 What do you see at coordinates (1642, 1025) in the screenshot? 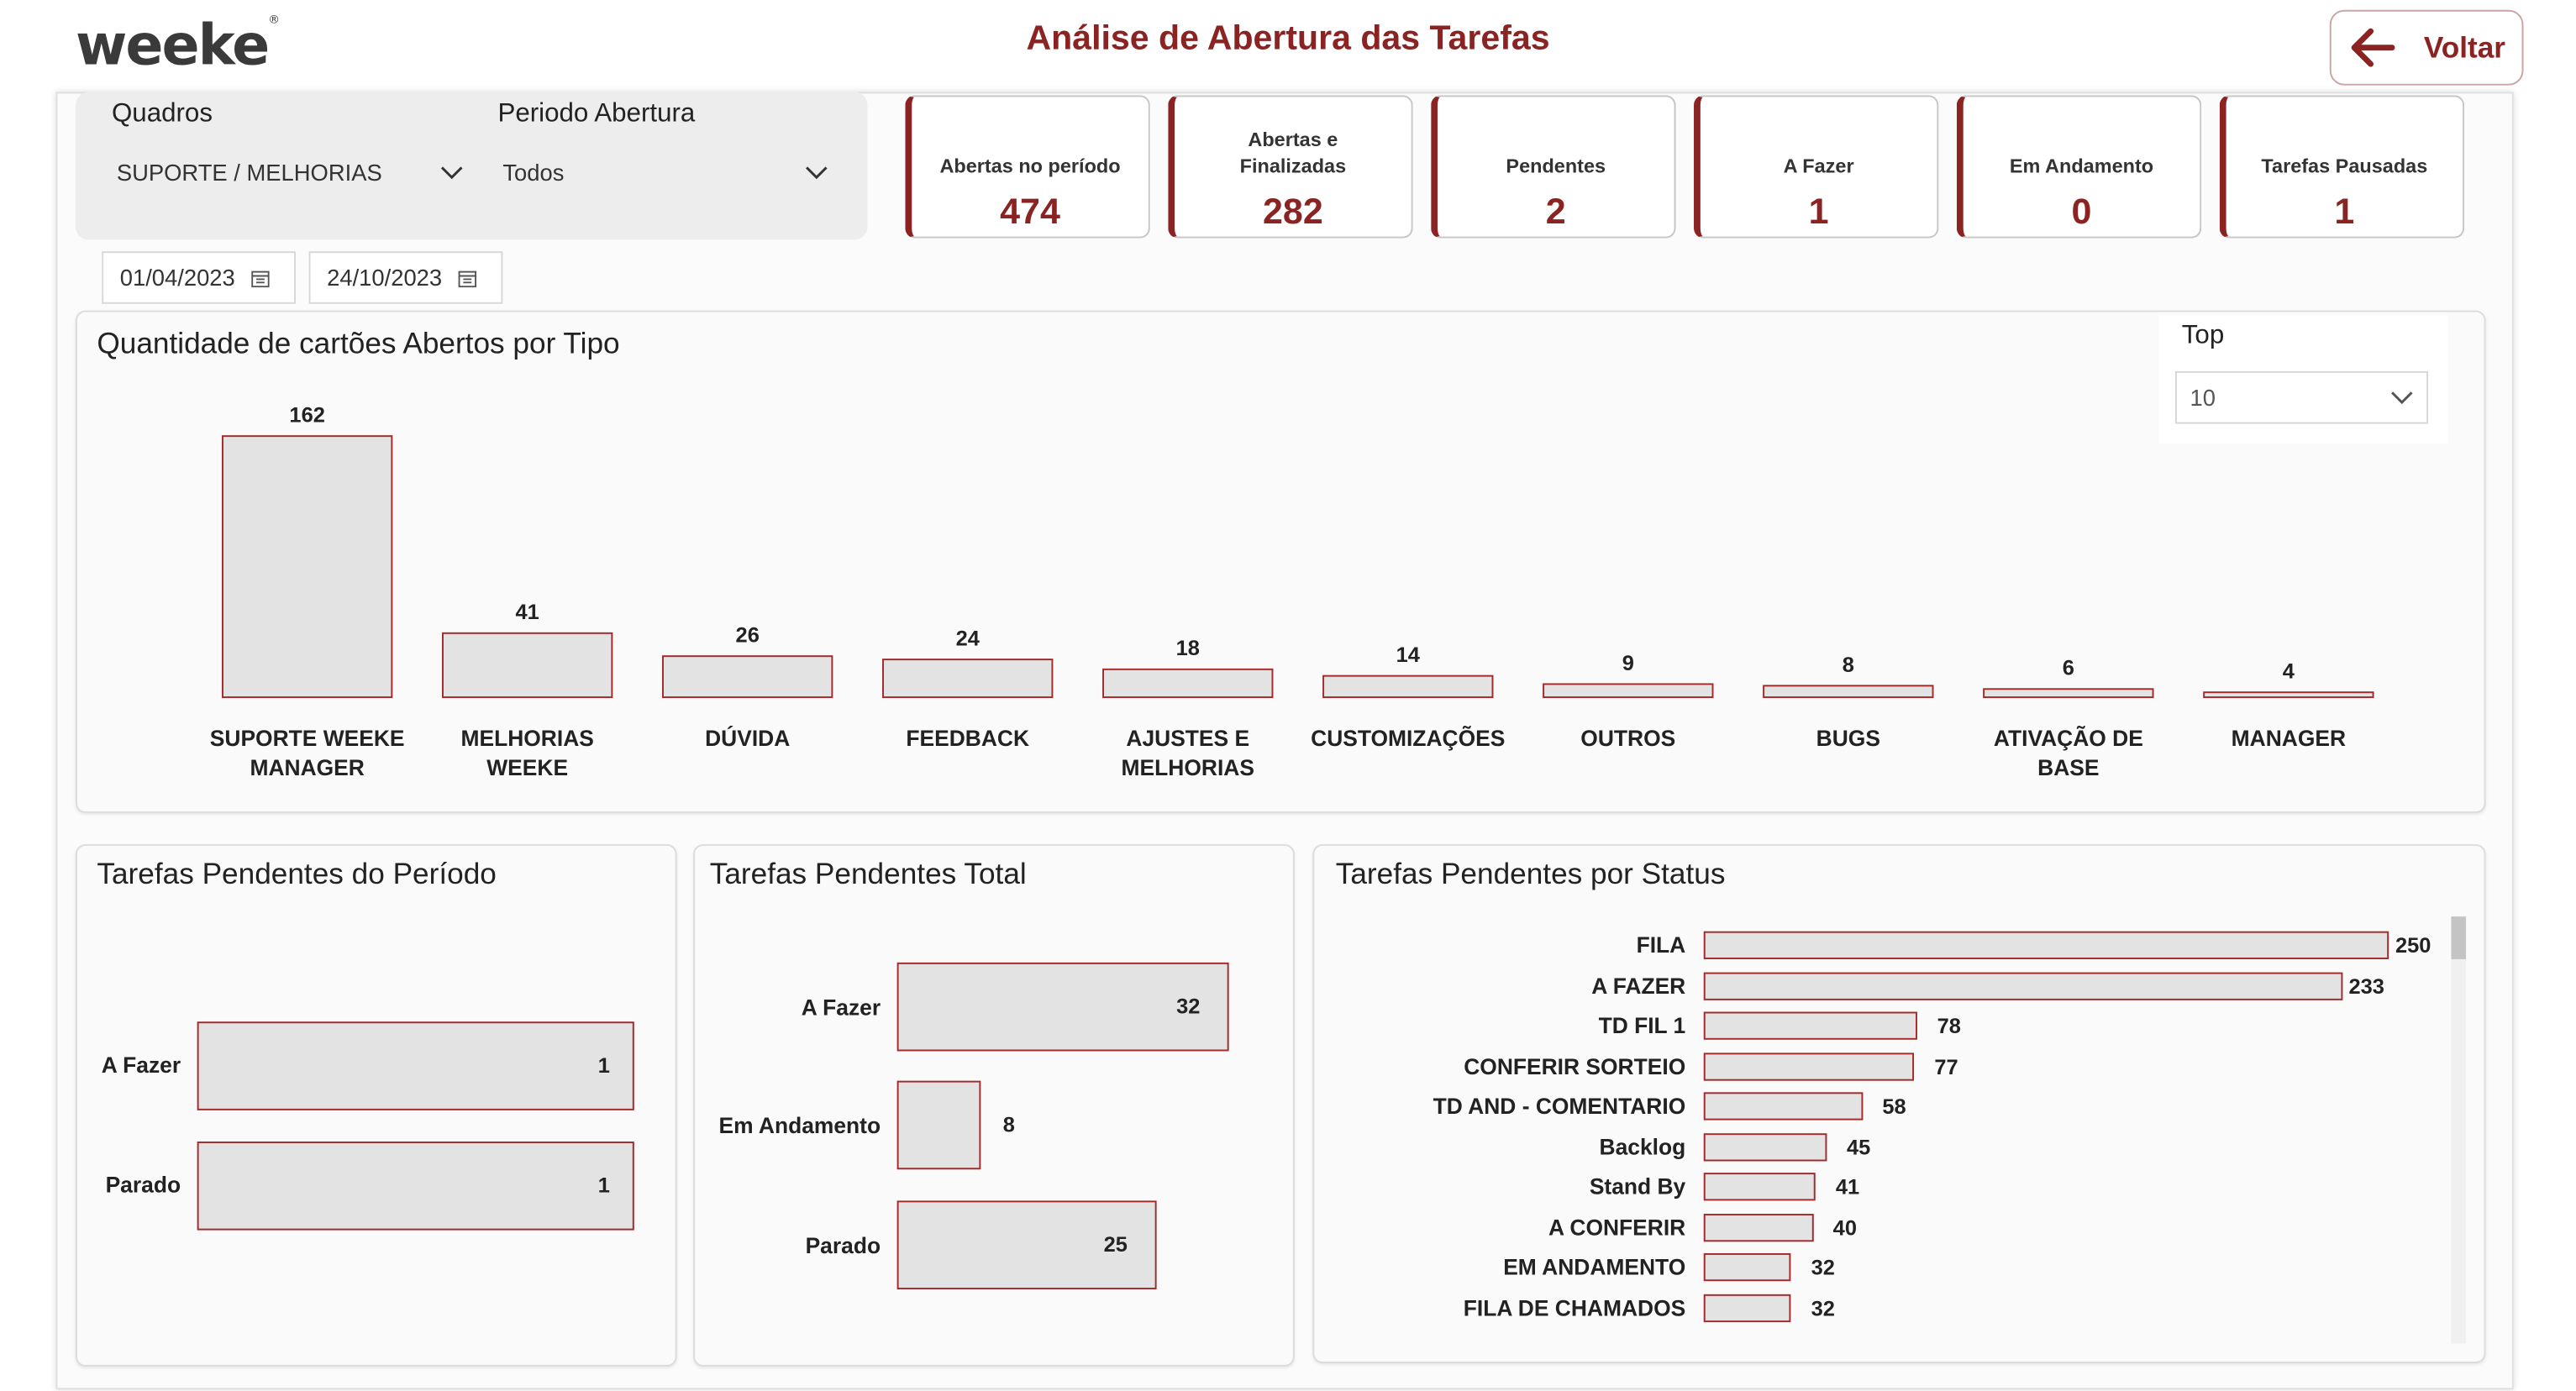
I see `category-label: TD FIL 1` at bounding box center [1642, 1025].